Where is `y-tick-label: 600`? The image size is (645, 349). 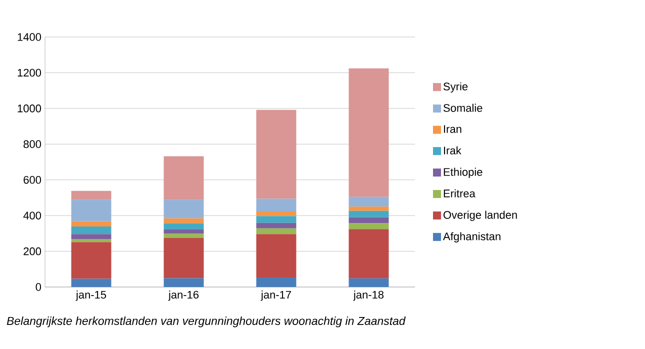 y-tick-label: 600 is located at coordinates (33, 180).